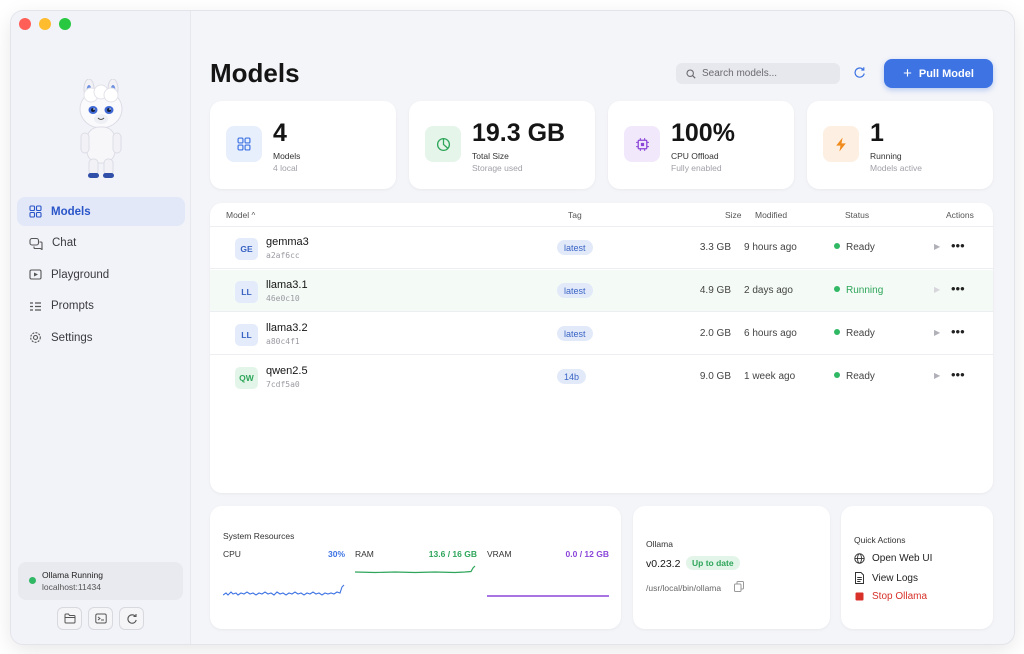 Image resolution: width=1024 pixels, height=654 pixels. Describe the element at coordinates (283, 341) in the screenshot. I see `model-hash: a80c4f1` at that location.